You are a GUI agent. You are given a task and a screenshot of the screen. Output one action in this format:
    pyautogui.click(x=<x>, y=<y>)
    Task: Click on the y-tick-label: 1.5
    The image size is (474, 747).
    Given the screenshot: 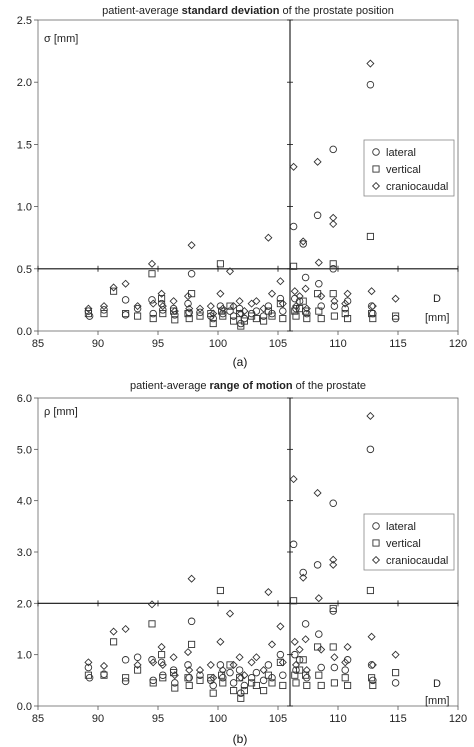 What is the action you would take?
    pyautogui.click(x=24, y=145)
    